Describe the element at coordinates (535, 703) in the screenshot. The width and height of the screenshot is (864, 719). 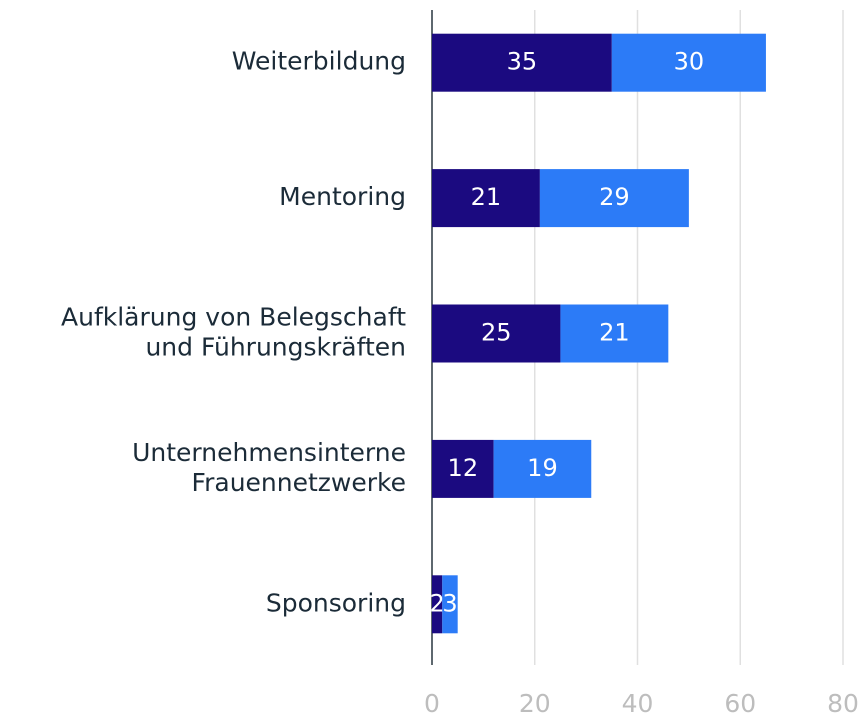
I see `x-tick-label: 20` at that location.